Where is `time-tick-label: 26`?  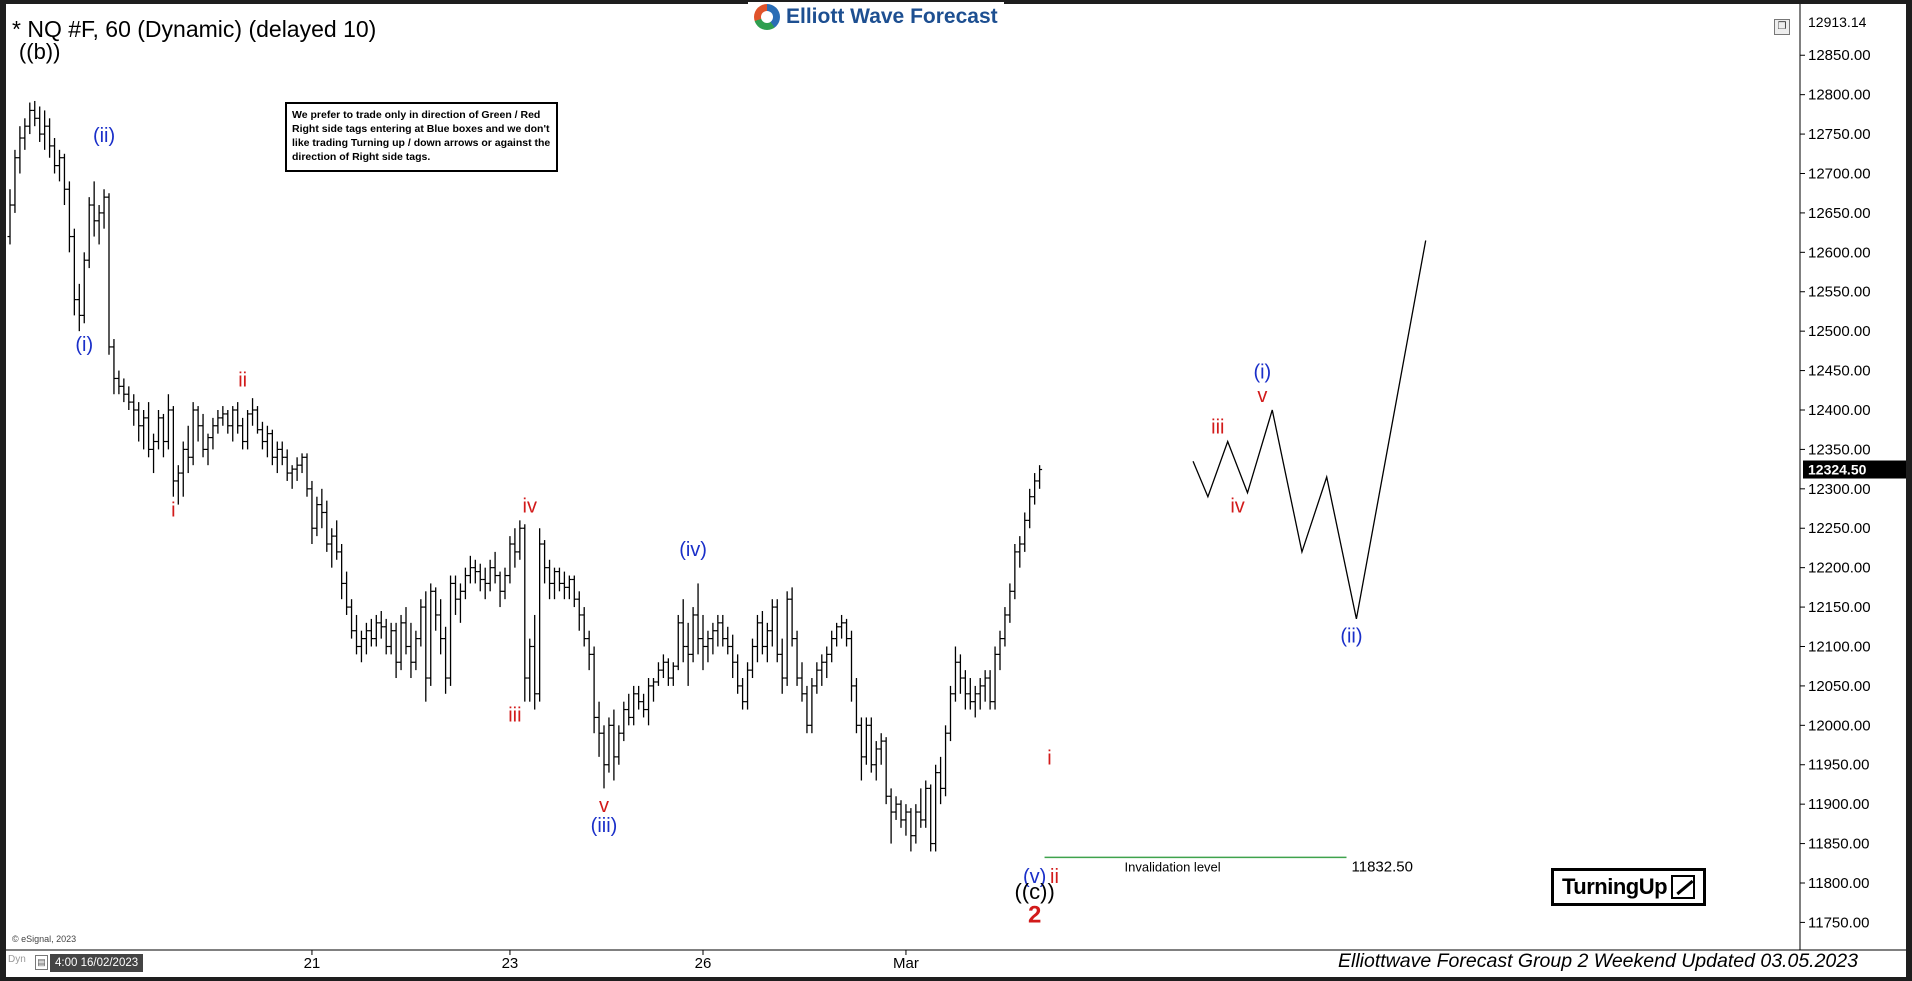
time-tick-label: 26 is located at coordinates (703, 963).